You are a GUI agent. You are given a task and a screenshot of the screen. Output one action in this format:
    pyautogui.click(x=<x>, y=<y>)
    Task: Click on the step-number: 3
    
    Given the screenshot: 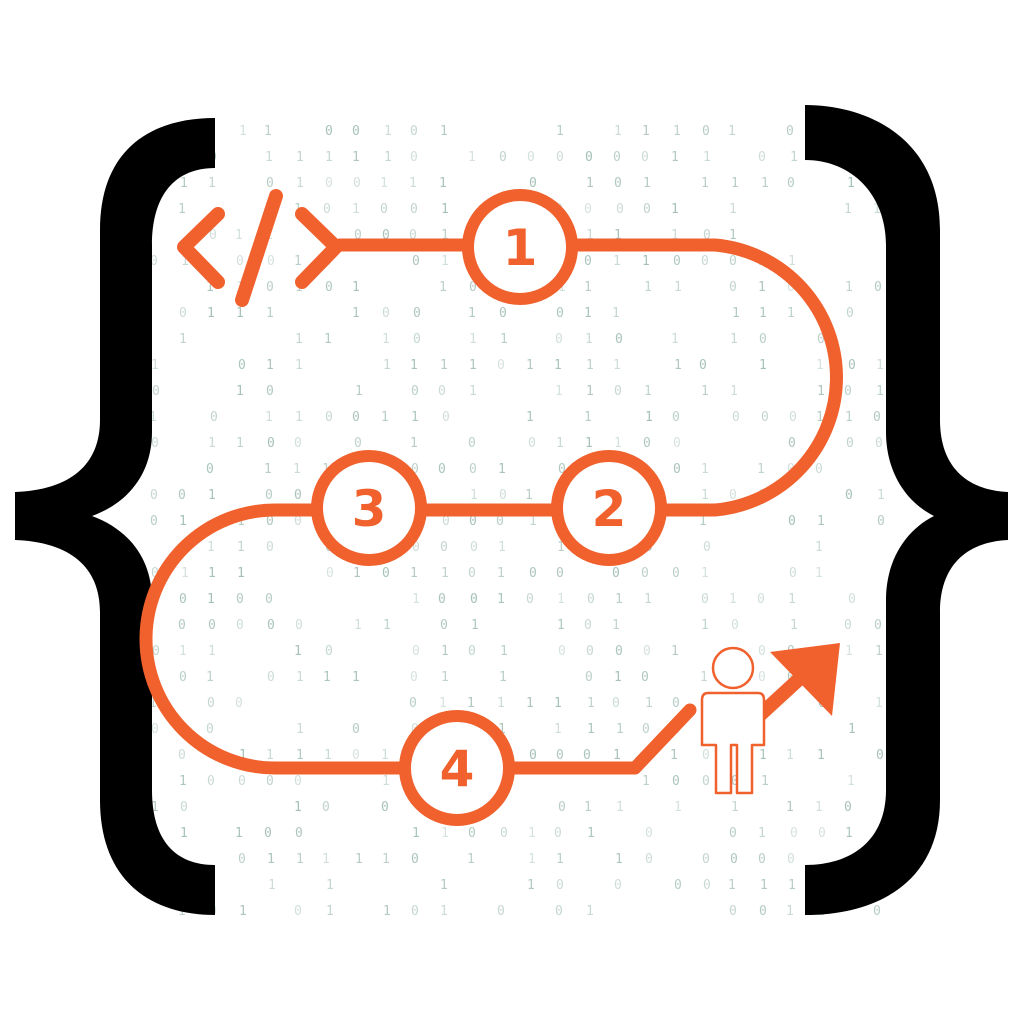 What is the action you would take?
    pyautogui.click(x=369, y=509)
    